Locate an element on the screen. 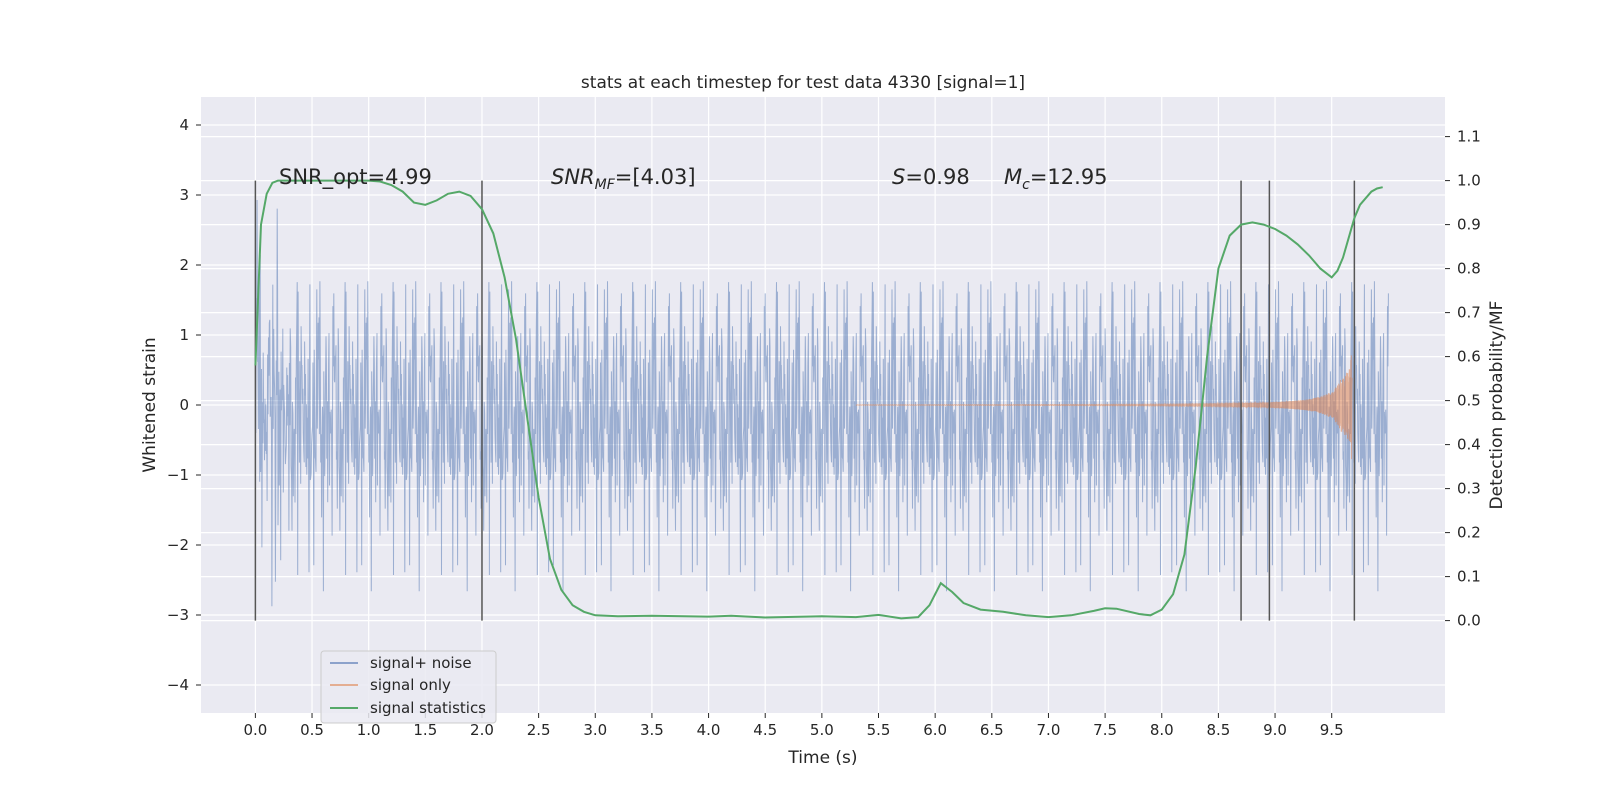 Image resolution: width=1600 pixels, height=800 pixels. y-tick-label: 1 is located at coordinates (184, 335).